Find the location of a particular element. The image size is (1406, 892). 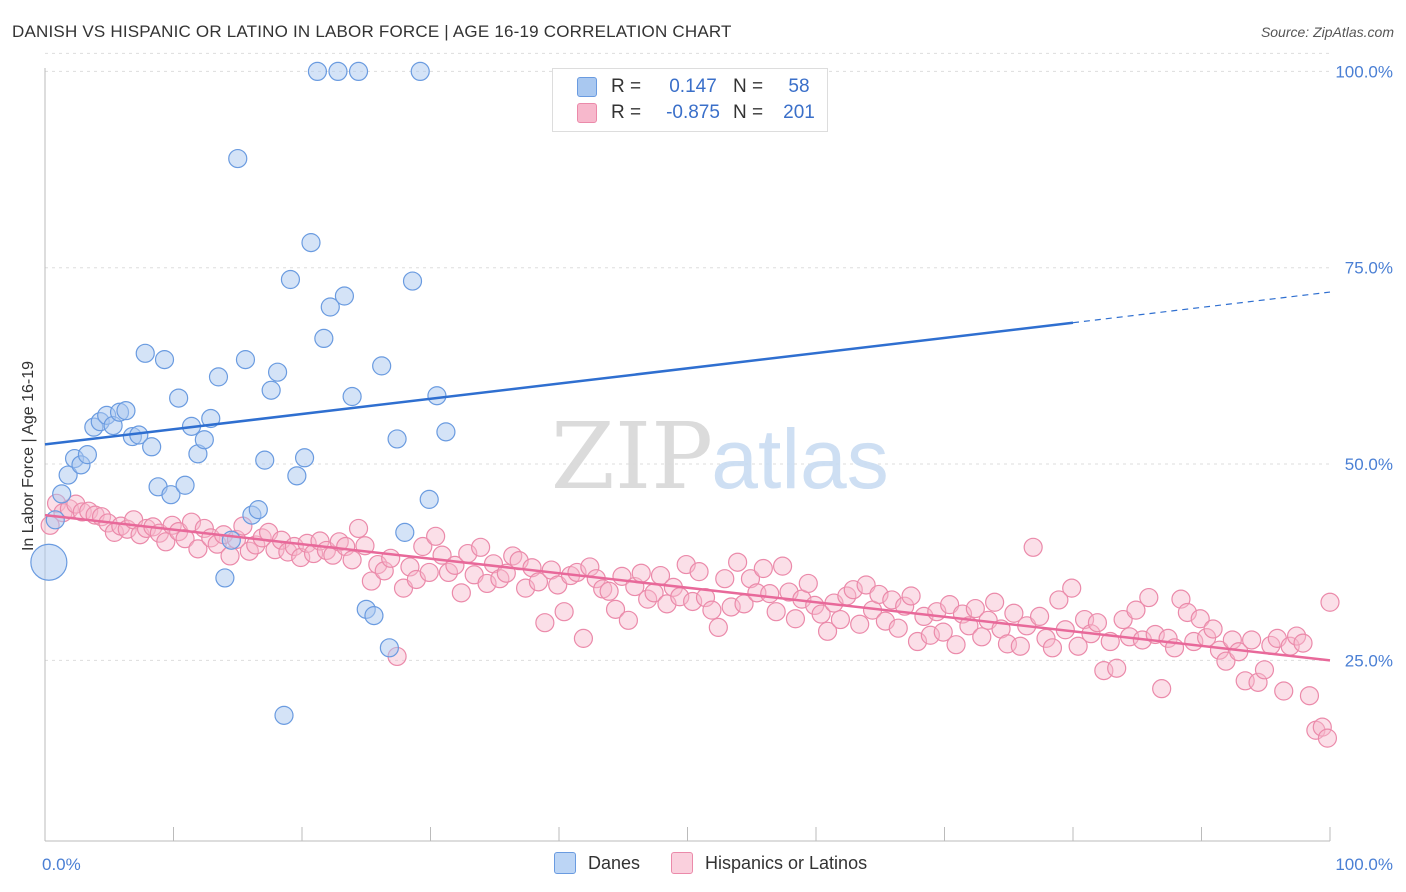

danes-legend-swatch is located at coordinates (565, 863).